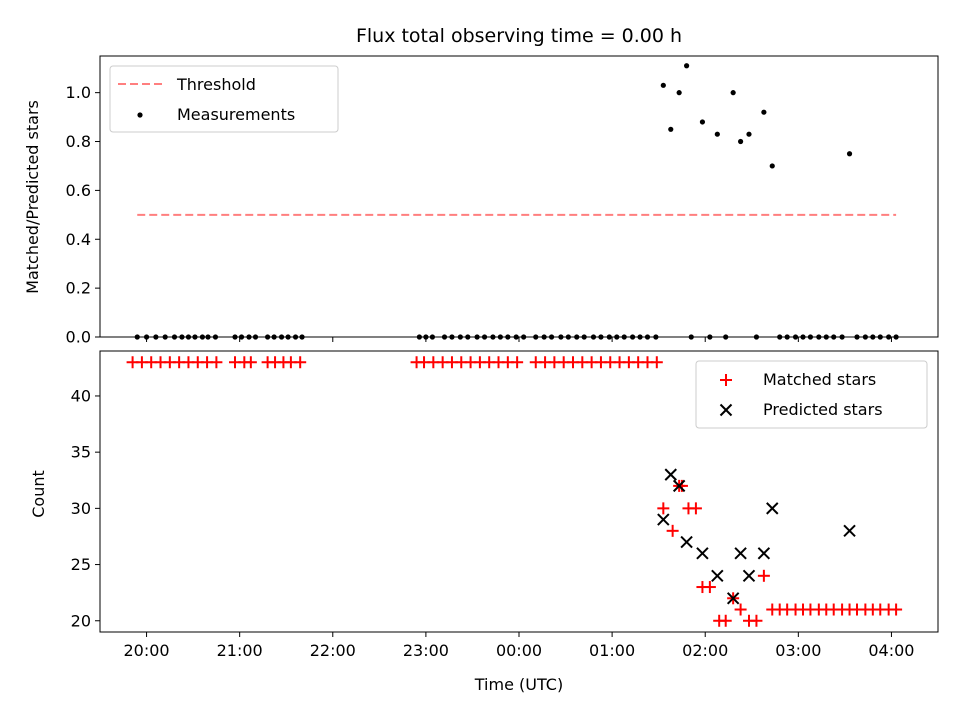 The image size is (960, 720). Describe the element at coordinates (78, 288) in the screenshot. I see `top-y-tick-label: 0.2` at that location.